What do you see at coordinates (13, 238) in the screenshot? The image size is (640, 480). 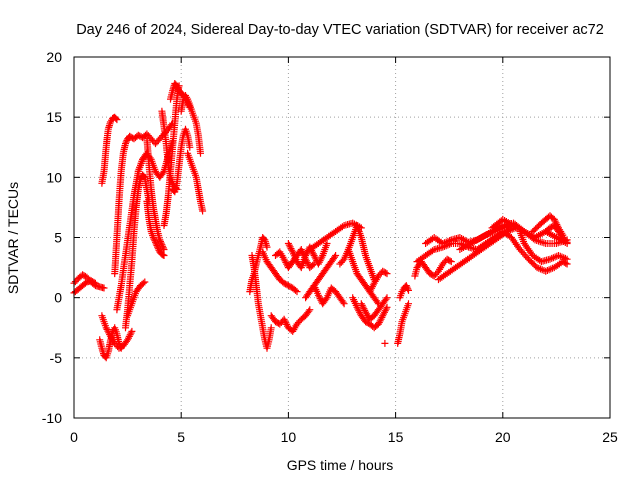 I see `y-axis-label: SDTVAR / TECUs` at bounding box center [13, 238].